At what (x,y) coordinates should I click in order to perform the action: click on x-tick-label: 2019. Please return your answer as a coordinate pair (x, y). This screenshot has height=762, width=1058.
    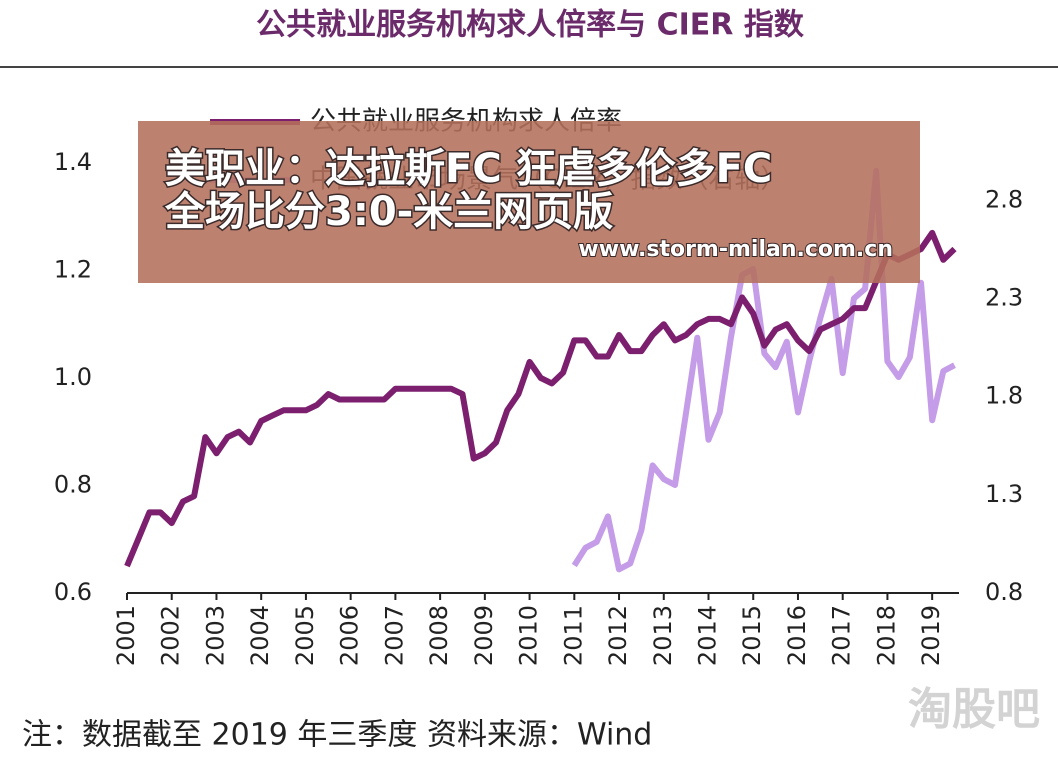
    Looking at the image, I should click on (931, 635).